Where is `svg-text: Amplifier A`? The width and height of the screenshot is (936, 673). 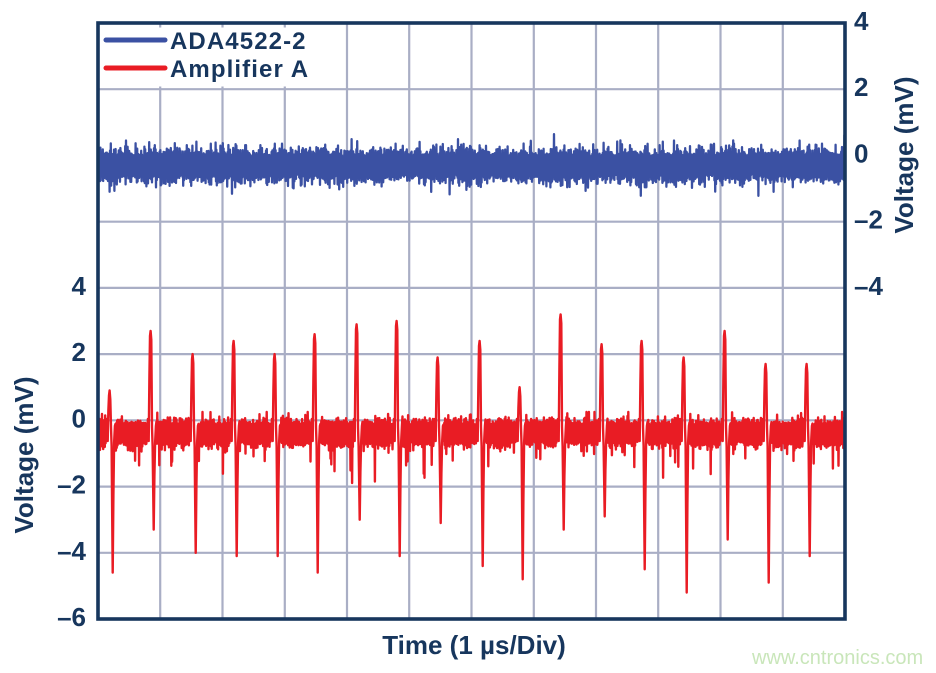 svg-text: Amplifier A is located at coordinates (239, 69).